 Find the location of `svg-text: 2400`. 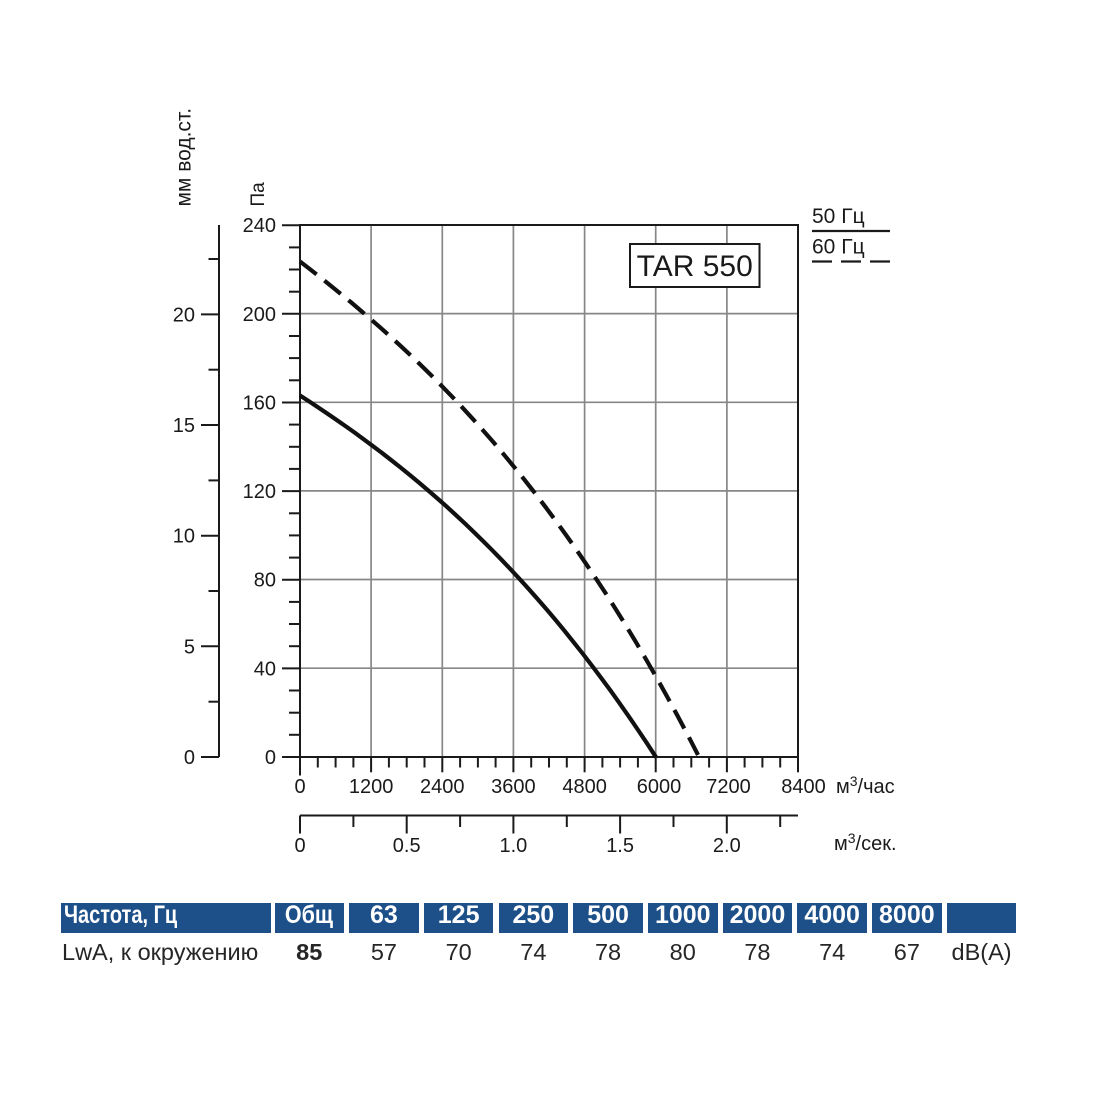

svg-text: 2400 is located at coordinates (442, 787).